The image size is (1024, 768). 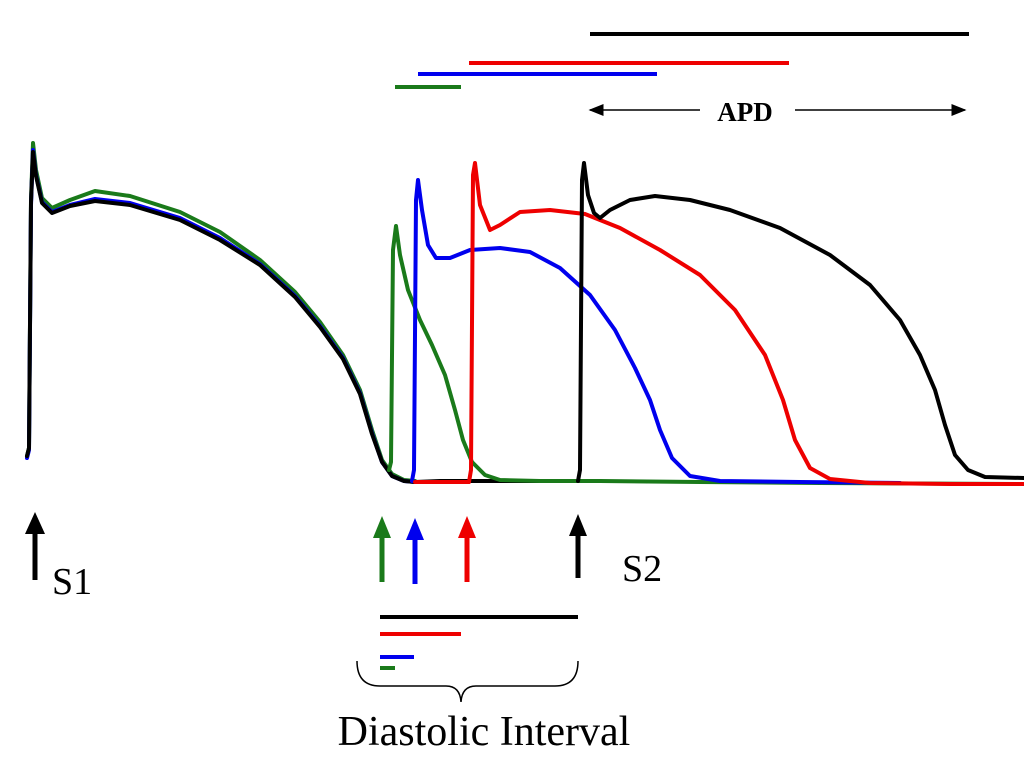 What do you see at coordinates (642, 569) in the screenshot?
I see `s2-label: S2` at bounding box center [642, 569].